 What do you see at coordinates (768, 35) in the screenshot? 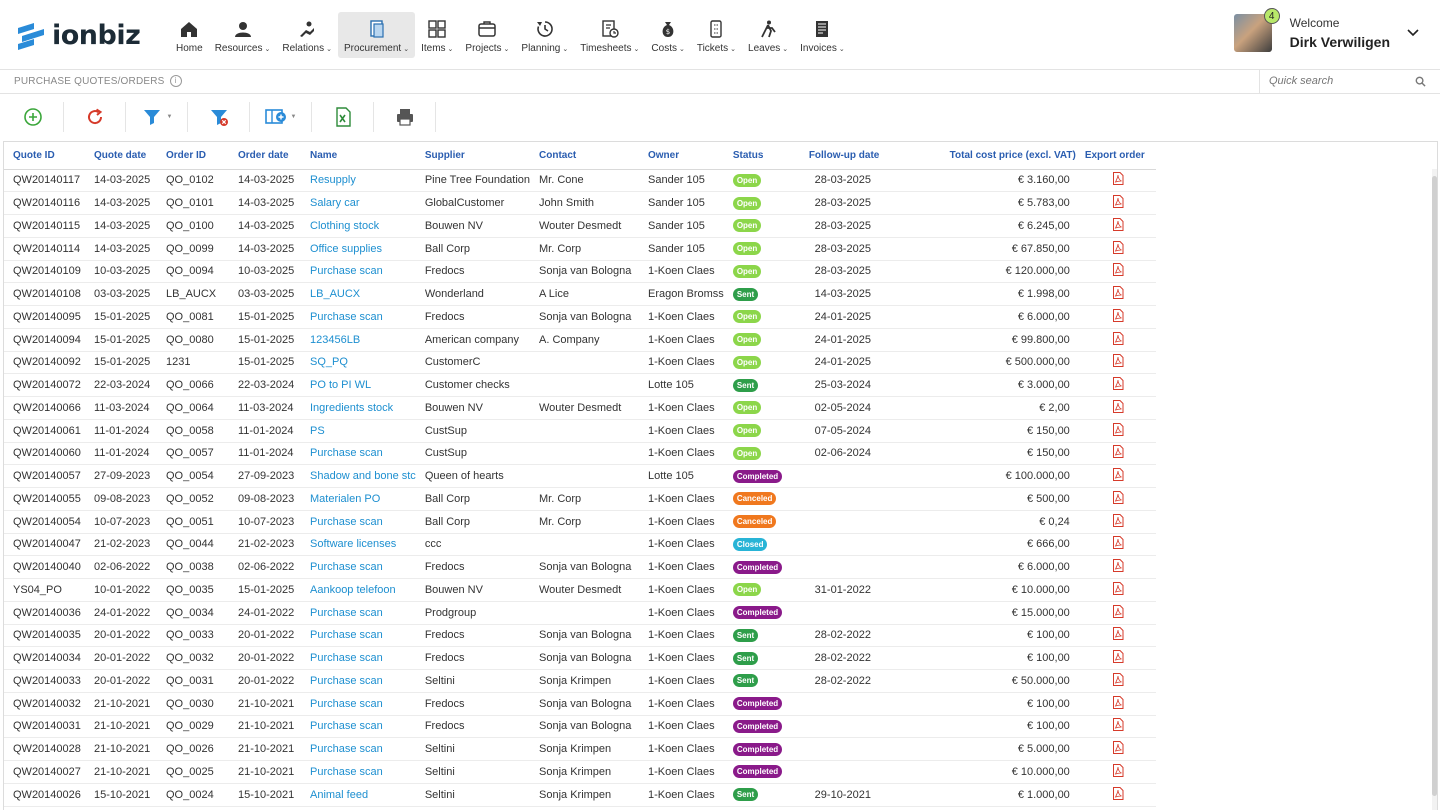
I see `nav-leaves: Leaves ⌄` at bounding box center [768, 35].